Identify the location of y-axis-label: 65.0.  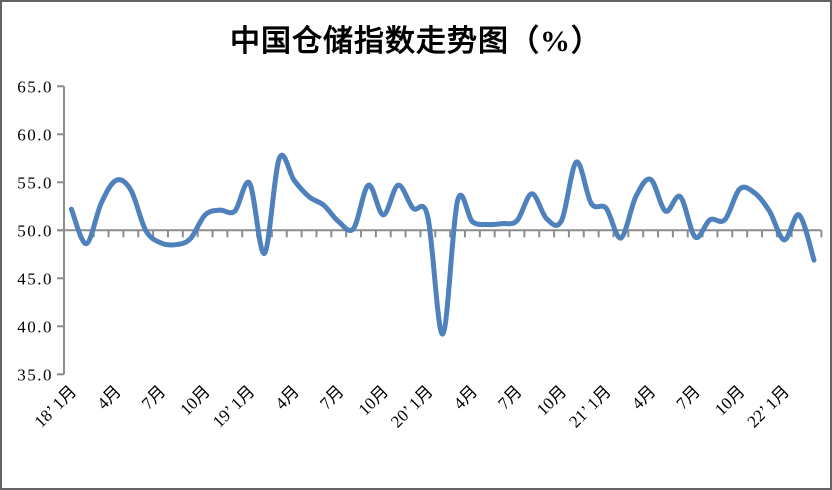
(35, 86).